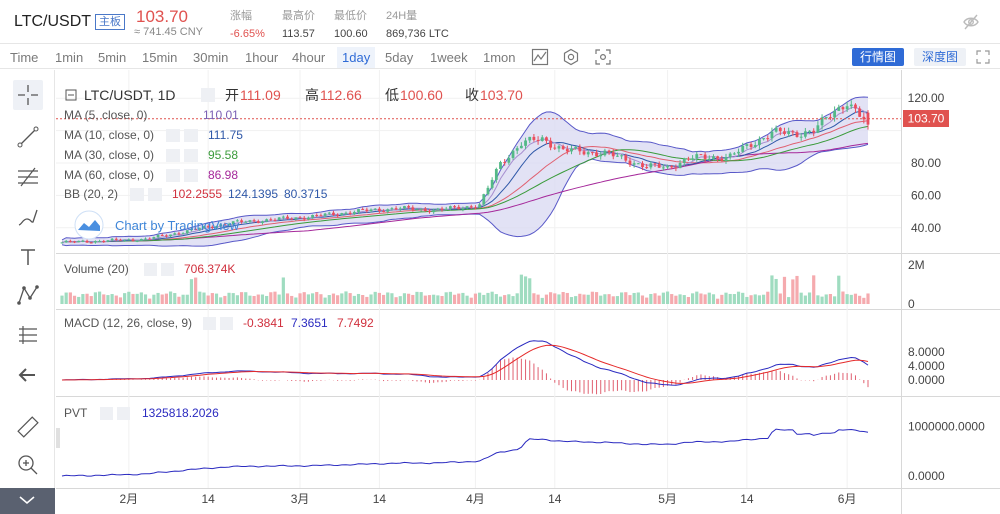  What do you see at coordinates (28, 177) in the screenshot?
I see `fib-tool-icon` at bounding box center [28, 177].